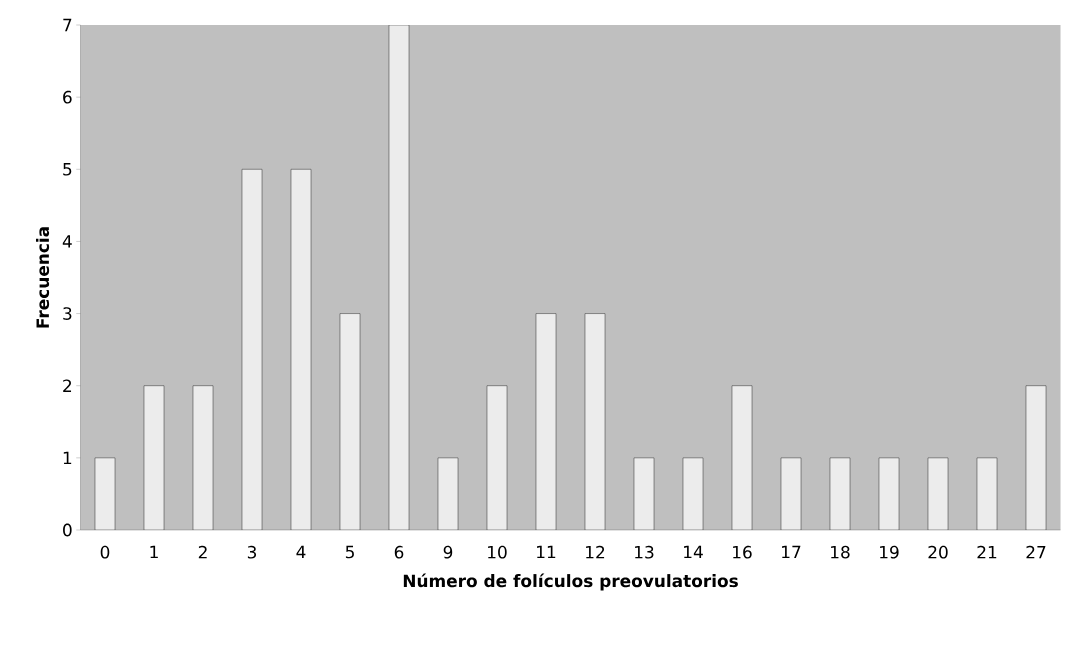  What do you see at coordinates (67, 169) in the screenshot?
I see `y-tick-label: 5` at bounding box center [67, 169].